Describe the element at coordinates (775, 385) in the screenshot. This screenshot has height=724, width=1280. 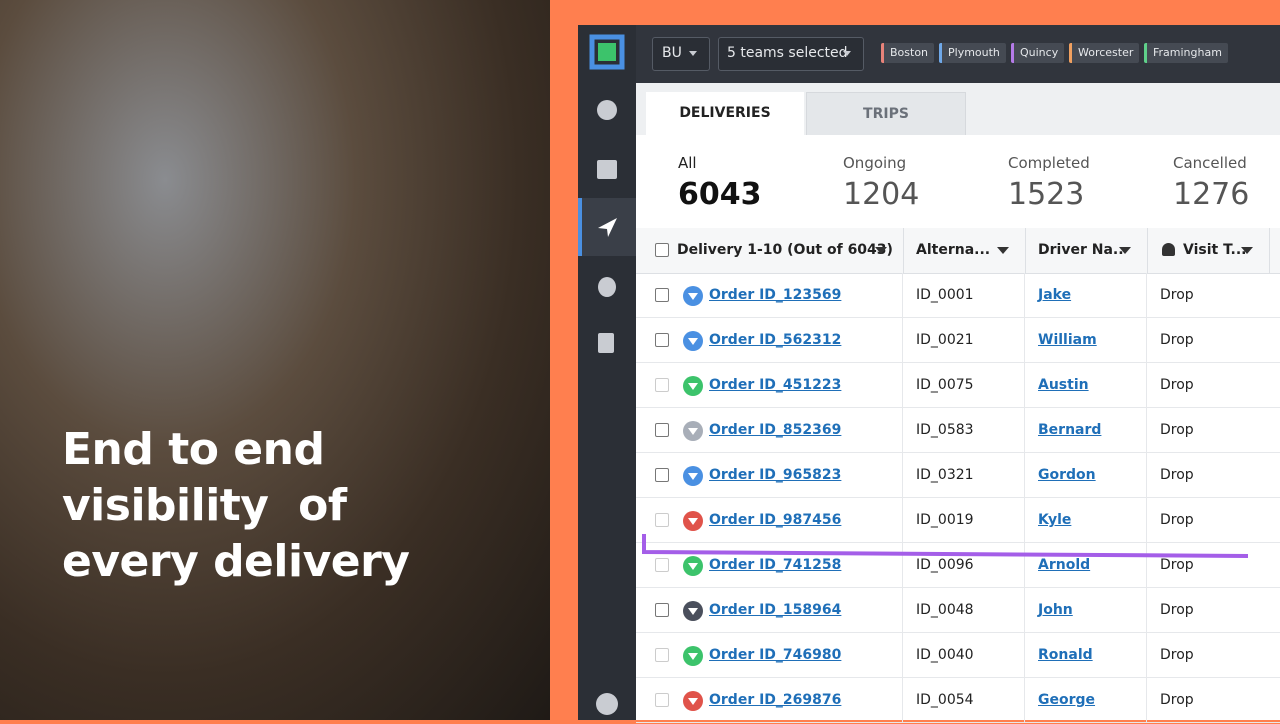
I see `order-link: Order ID_451223` at that location.